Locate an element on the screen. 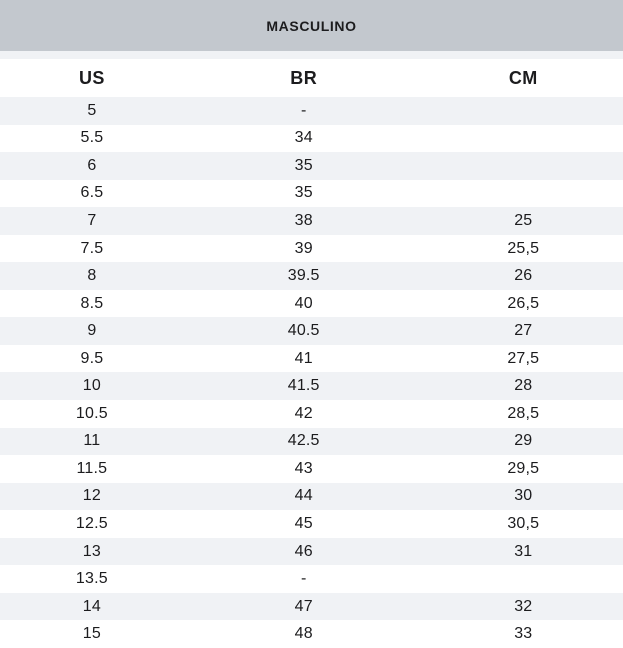  table-row: 13 46 31 is located at coordinates (311, 551).